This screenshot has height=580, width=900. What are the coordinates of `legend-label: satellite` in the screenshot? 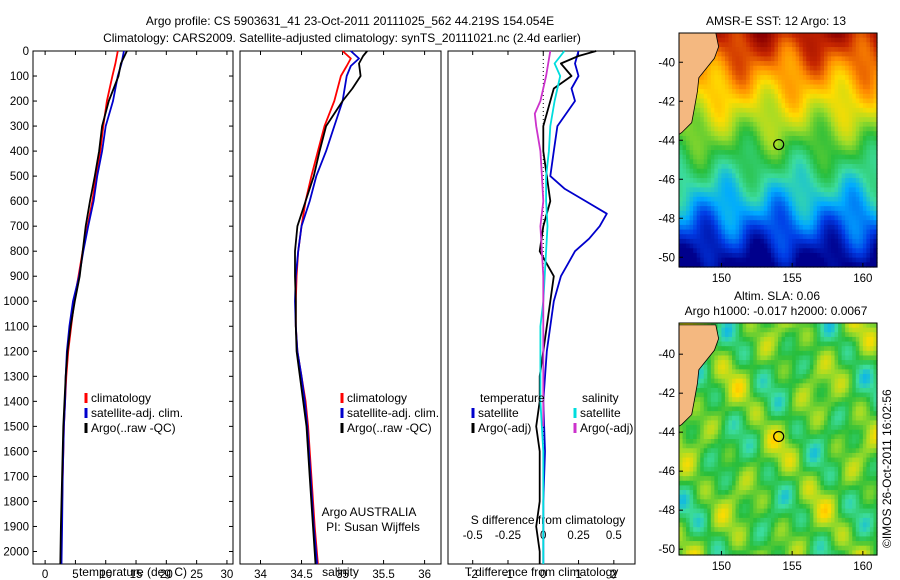 It's located at (498, 413).